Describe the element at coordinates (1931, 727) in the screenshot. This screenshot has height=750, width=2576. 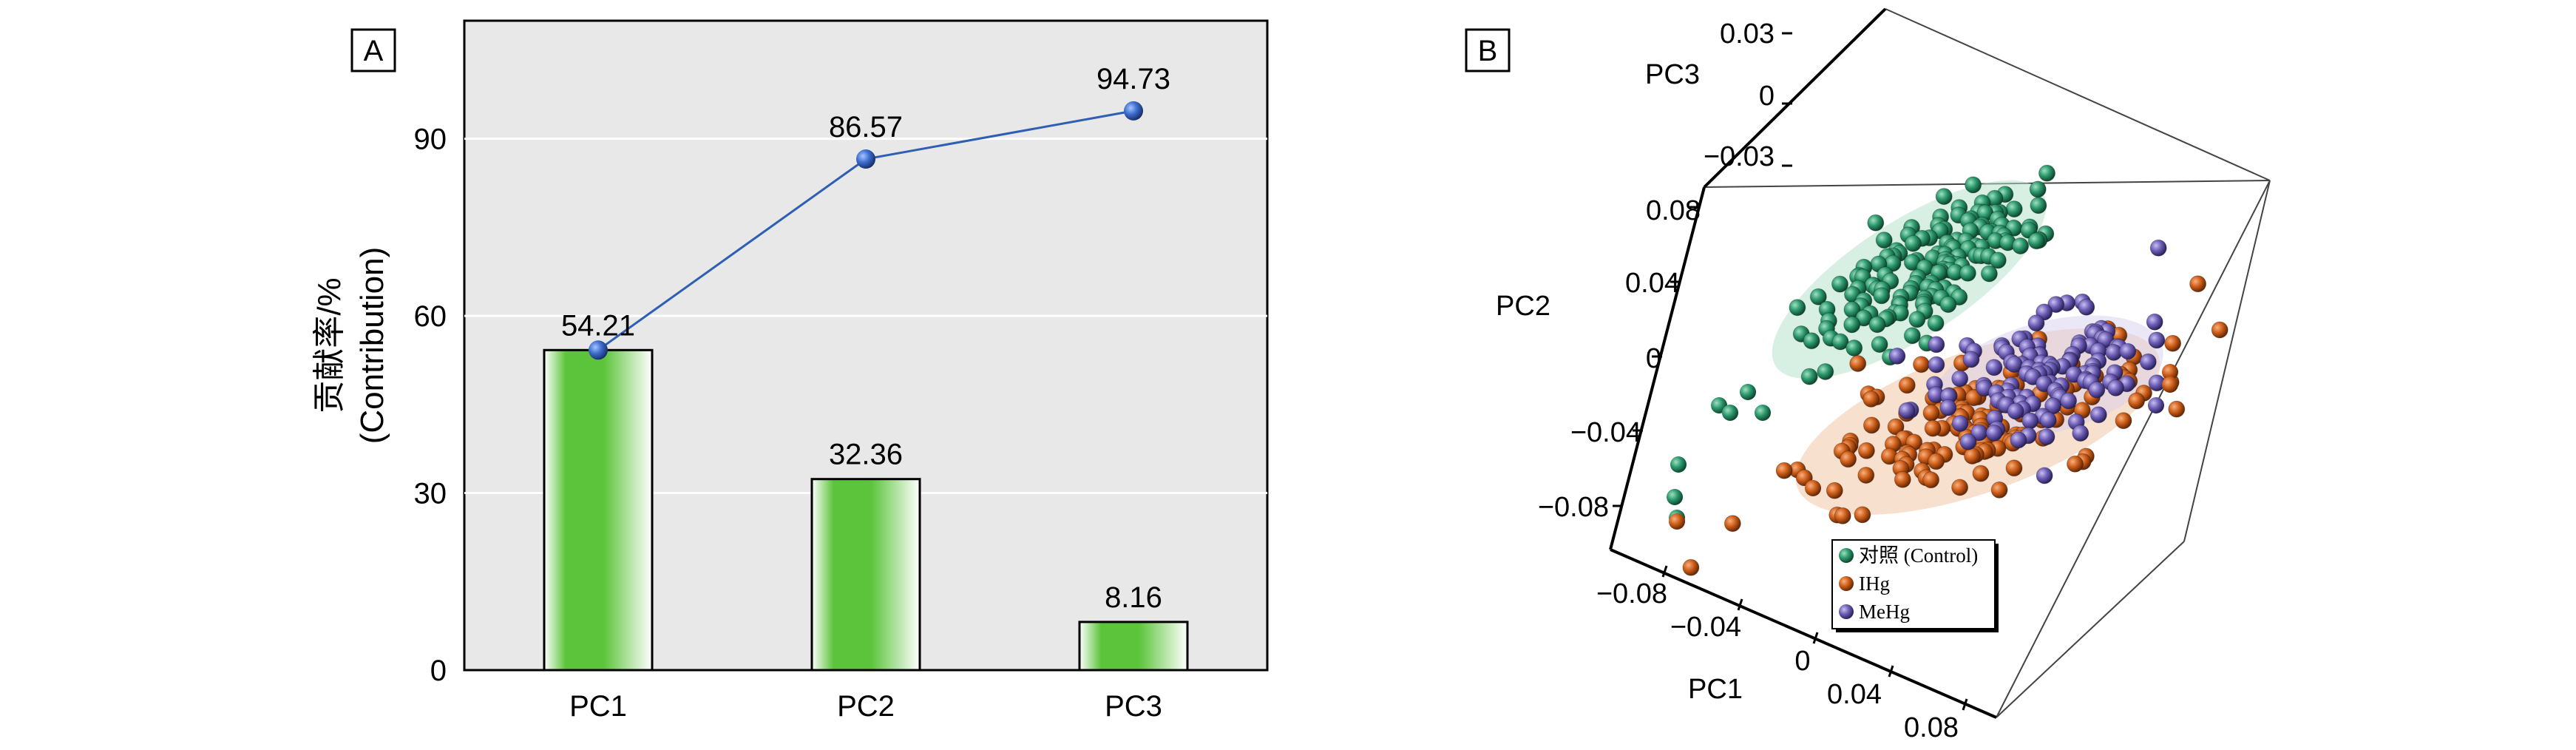
I see `x-tick-label: 0.08` at that location.